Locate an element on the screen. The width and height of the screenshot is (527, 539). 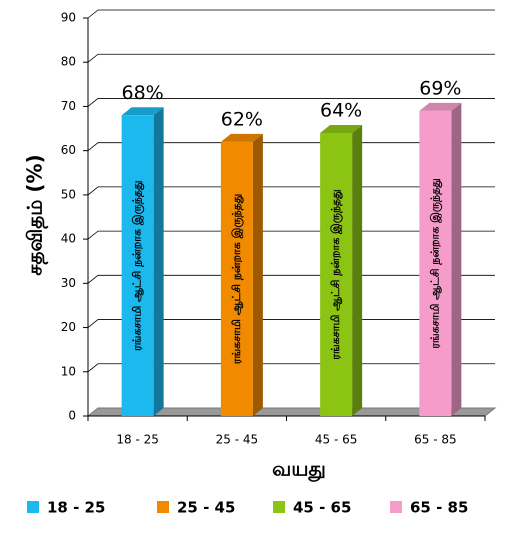
x-tick-label: 25 - 45 is located at coordinates (237, 440).